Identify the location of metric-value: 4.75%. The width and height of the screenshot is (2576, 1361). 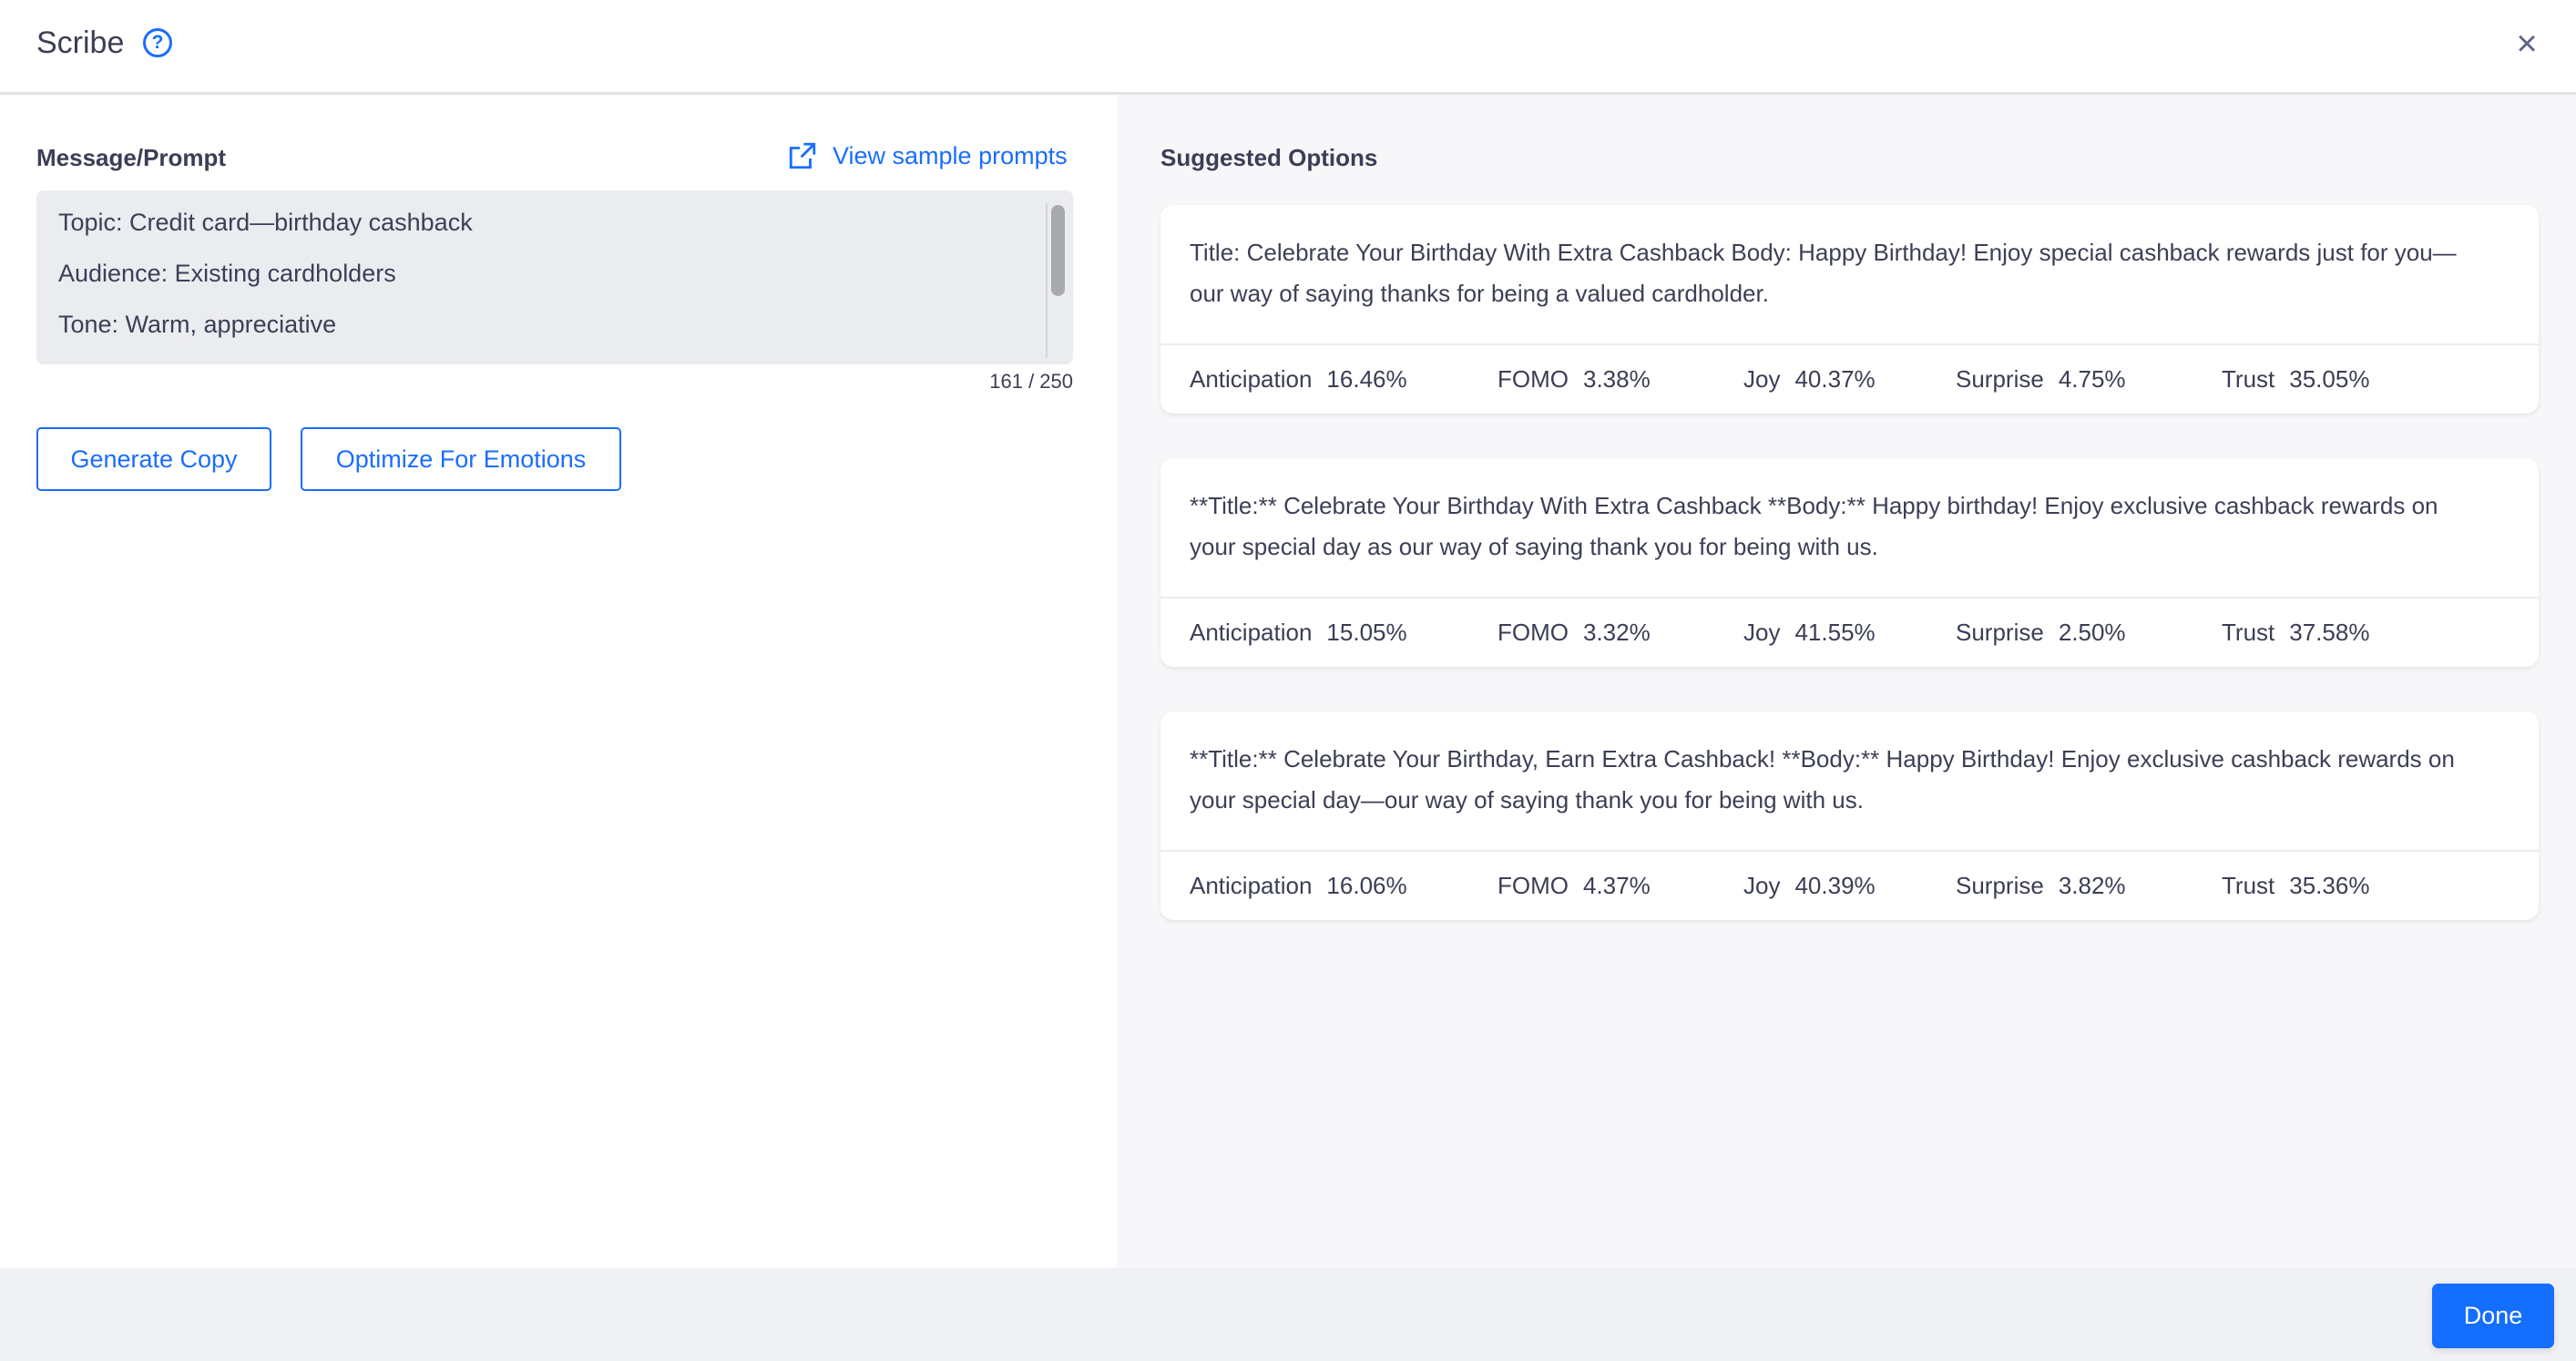
(2092, 379).